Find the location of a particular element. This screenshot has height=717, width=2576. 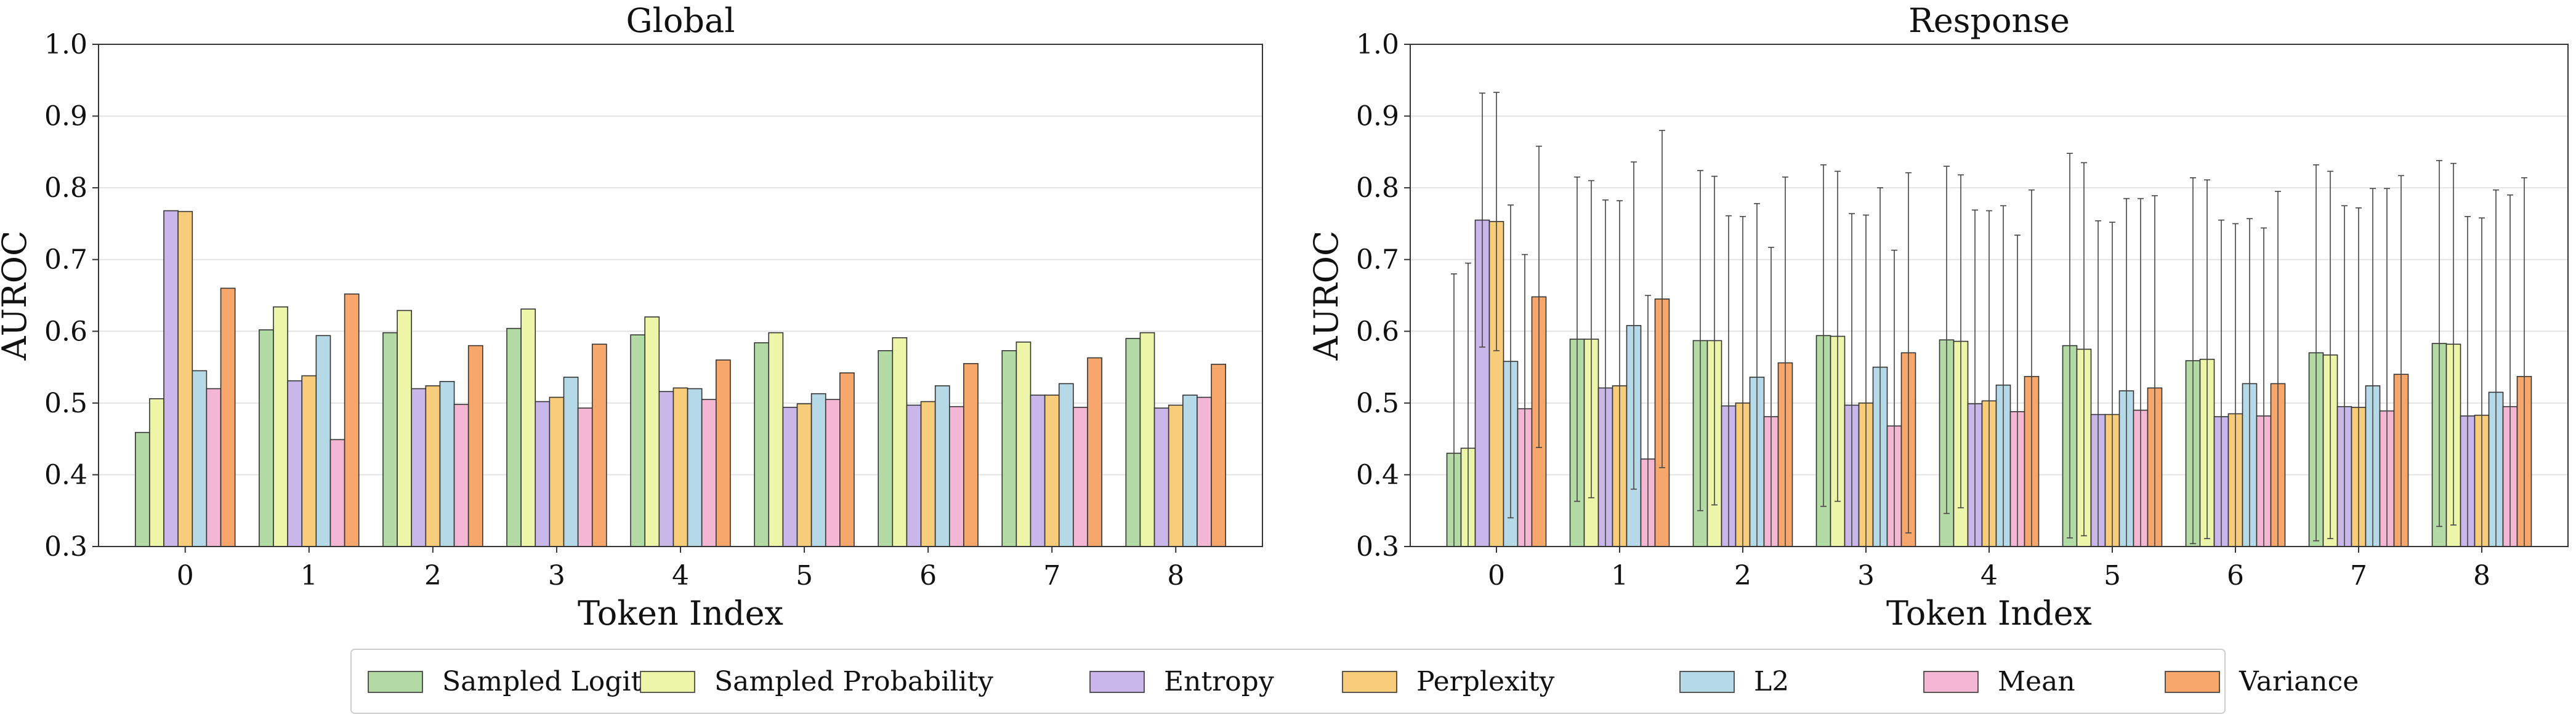

legend-box is located at coordinates (1288, 681).